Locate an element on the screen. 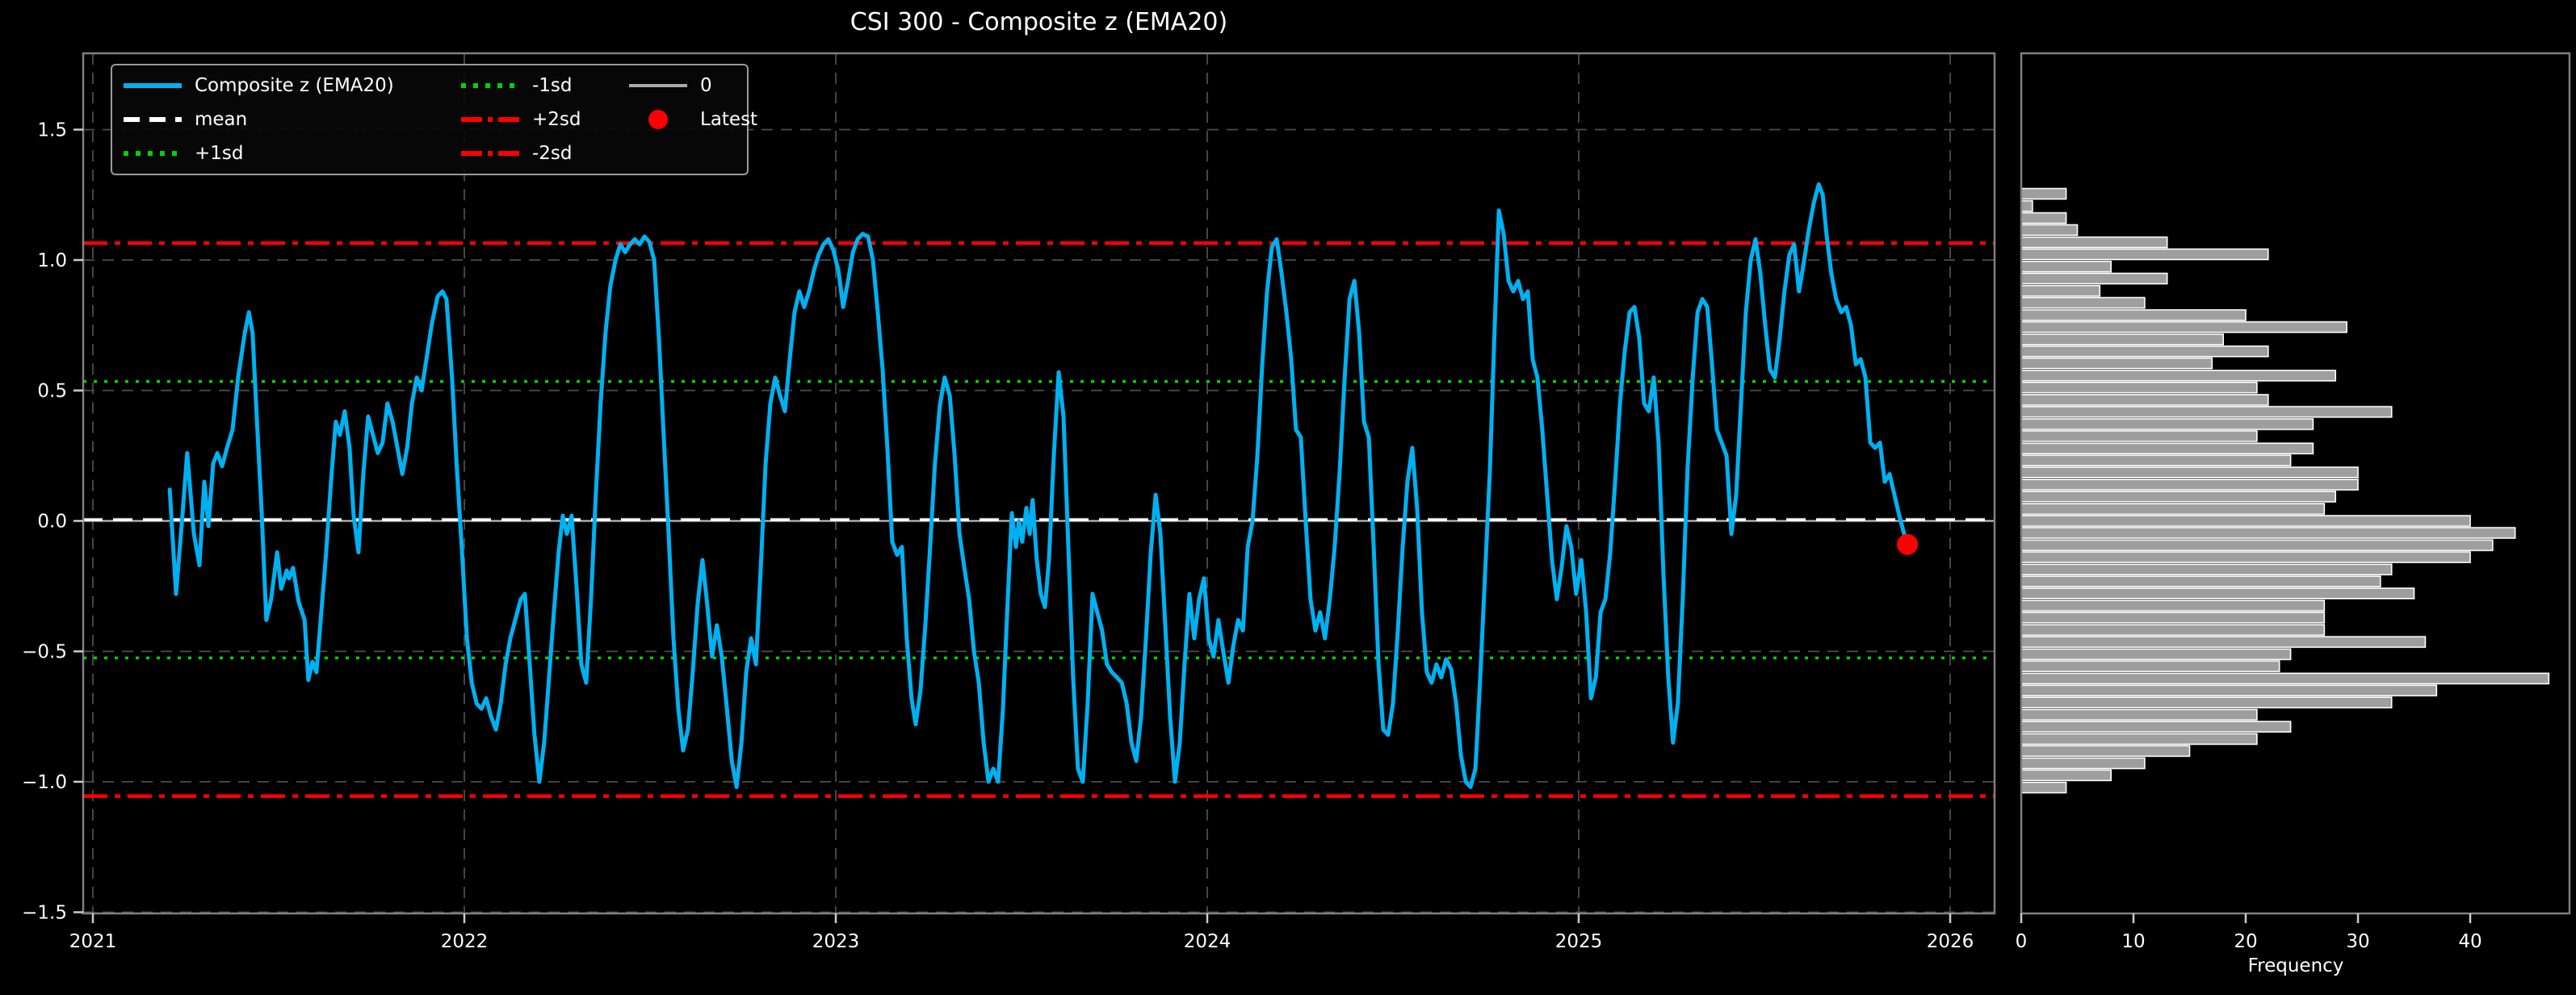 This screenshot has width=2576, height=995. hist-x-tick-label: 40 is located at coordinates (2470, 941).